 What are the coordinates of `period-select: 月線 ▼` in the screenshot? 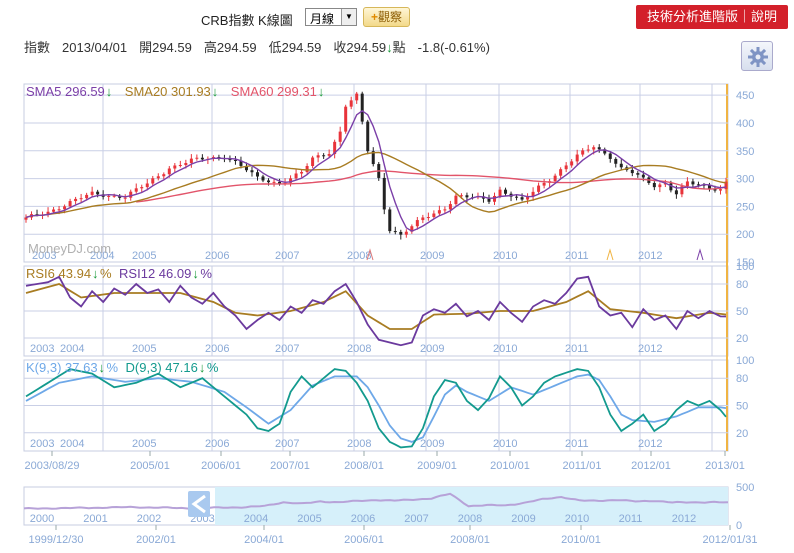 It's located at (331, 17).